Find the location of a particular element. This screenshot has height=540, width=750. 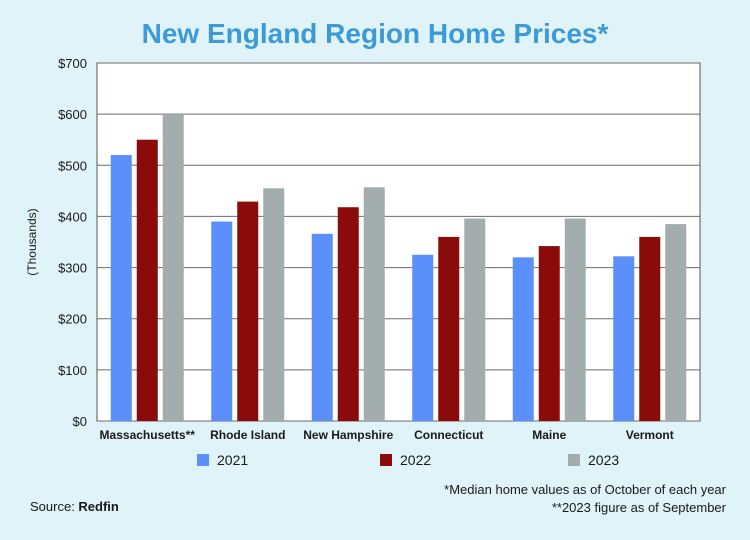

y-tick-label: $0 is located at coordinates (80, 421).